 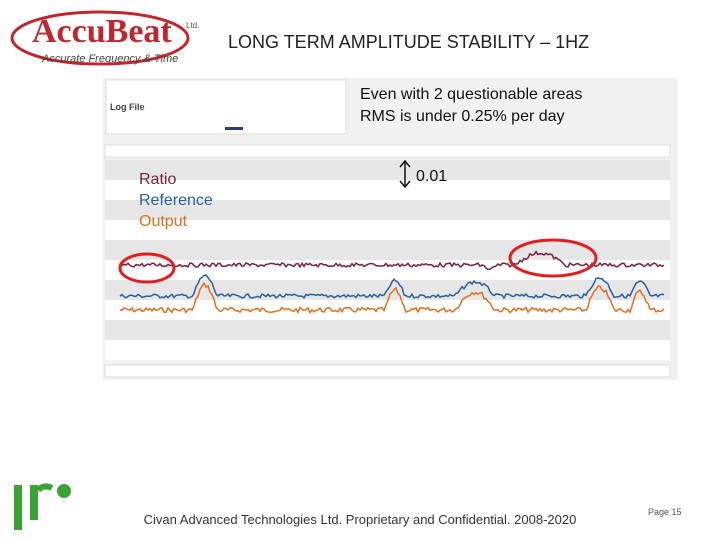 I want to click on info-panel, so click(x=226, y=107).